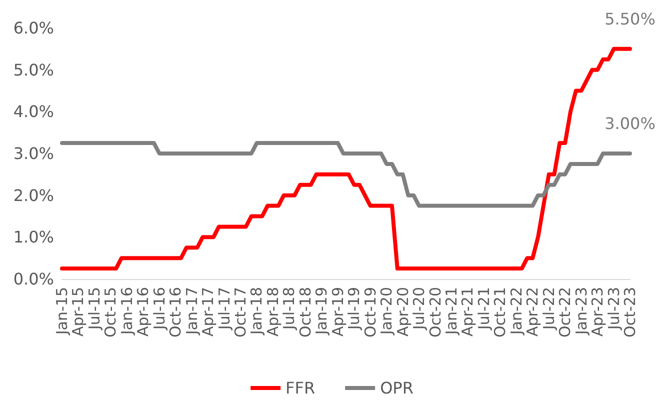  Describe the element at coordinates (241, 312) in the screenshot. I see `x-tick-label: Oct-17` at that location.